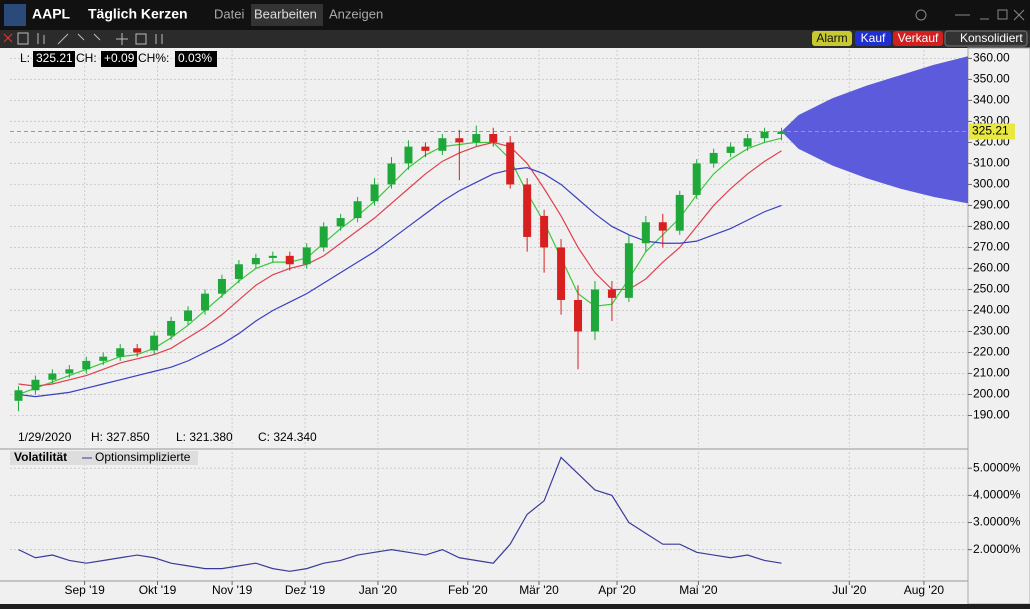  I want to click on ohlc-high: H: 327.850, so click(120, 437).